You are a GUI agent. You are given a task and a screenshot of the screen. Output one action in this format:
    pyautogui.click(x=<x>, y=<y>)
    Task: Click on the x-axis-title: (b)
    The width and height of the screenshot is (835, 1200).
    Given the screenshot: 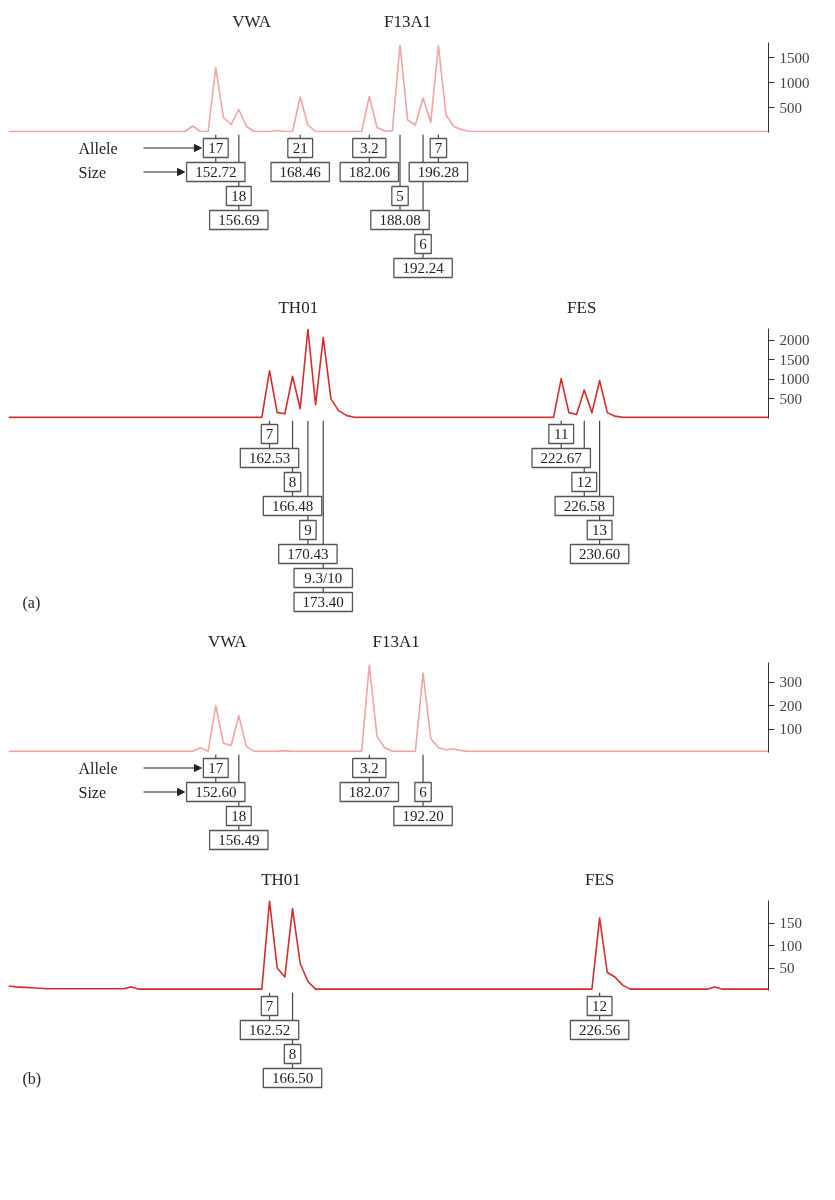 What is the action you would take?
    pyautogui.click(x=32, y=1078)
    